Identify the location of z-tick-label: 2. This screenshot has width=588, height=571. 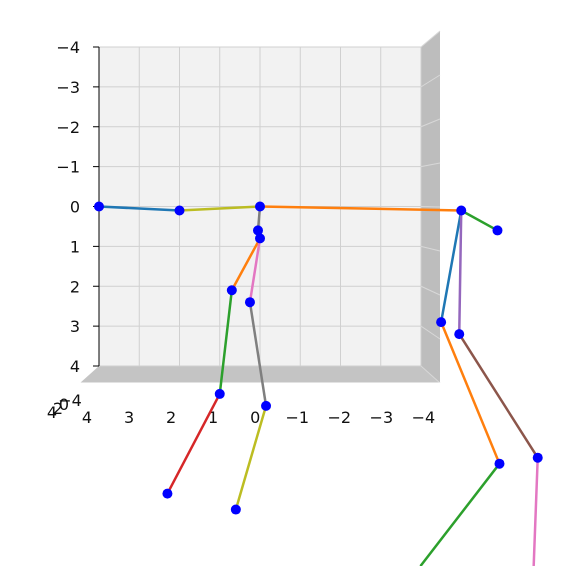
(75, 286).